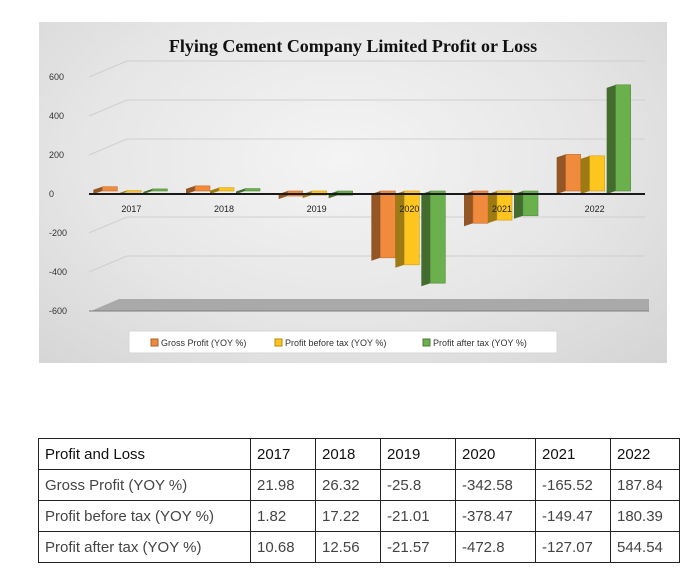  What do you see at coordinates (495, 485) in the screenshot?
I see `table-cell: -342.58` at bounding box center [495, 485].